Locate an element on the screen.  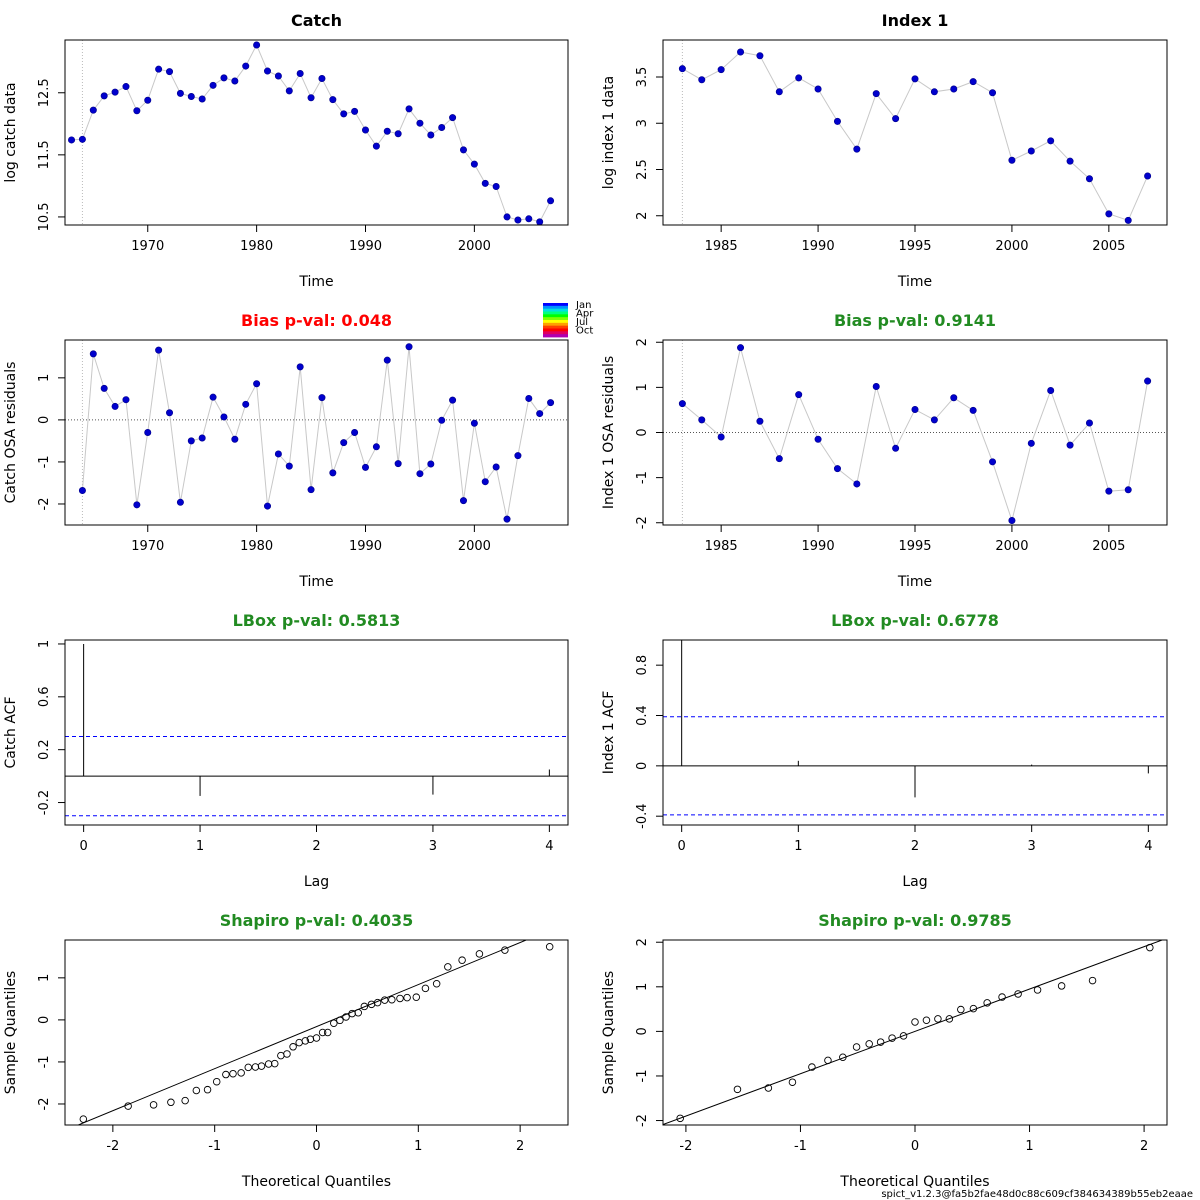
x-tick-label: 4 is located at coordinates (1148, 846).